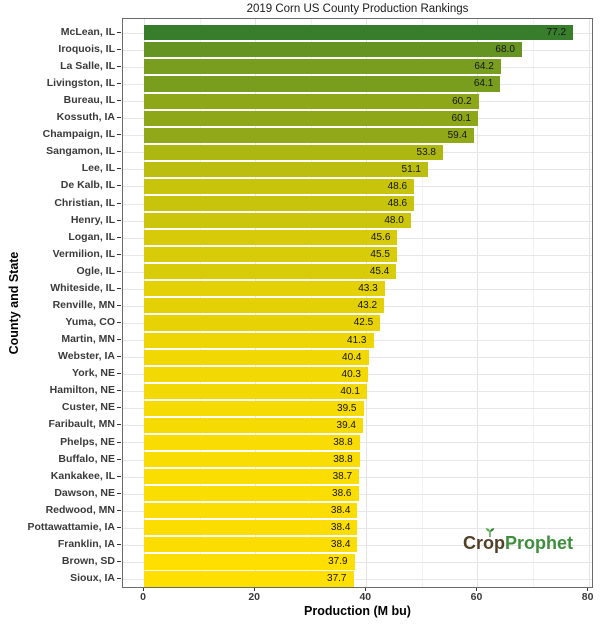 The width and height of the screenshot is (600, 624). Describe the element at coordinates (254, 597) in the screenshot. I see `x-tick-label: 20` at that location.